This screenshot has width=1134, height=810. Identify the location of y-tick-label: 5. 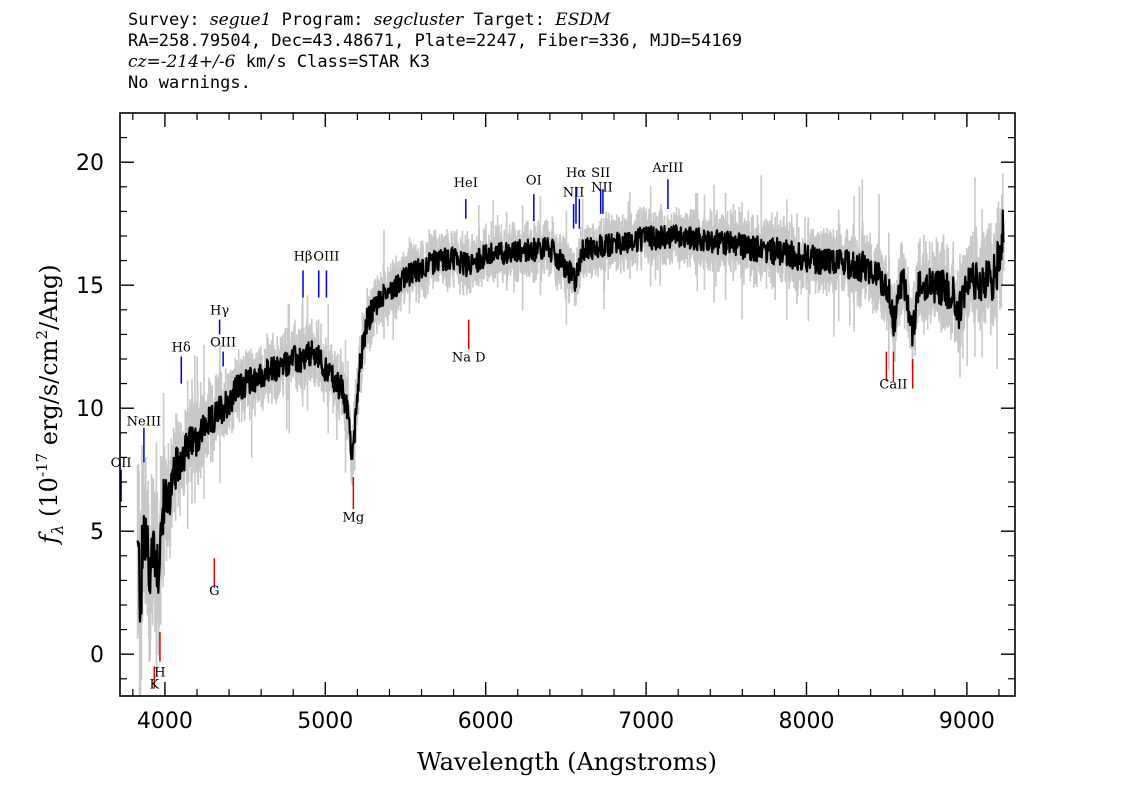
(97, 532).